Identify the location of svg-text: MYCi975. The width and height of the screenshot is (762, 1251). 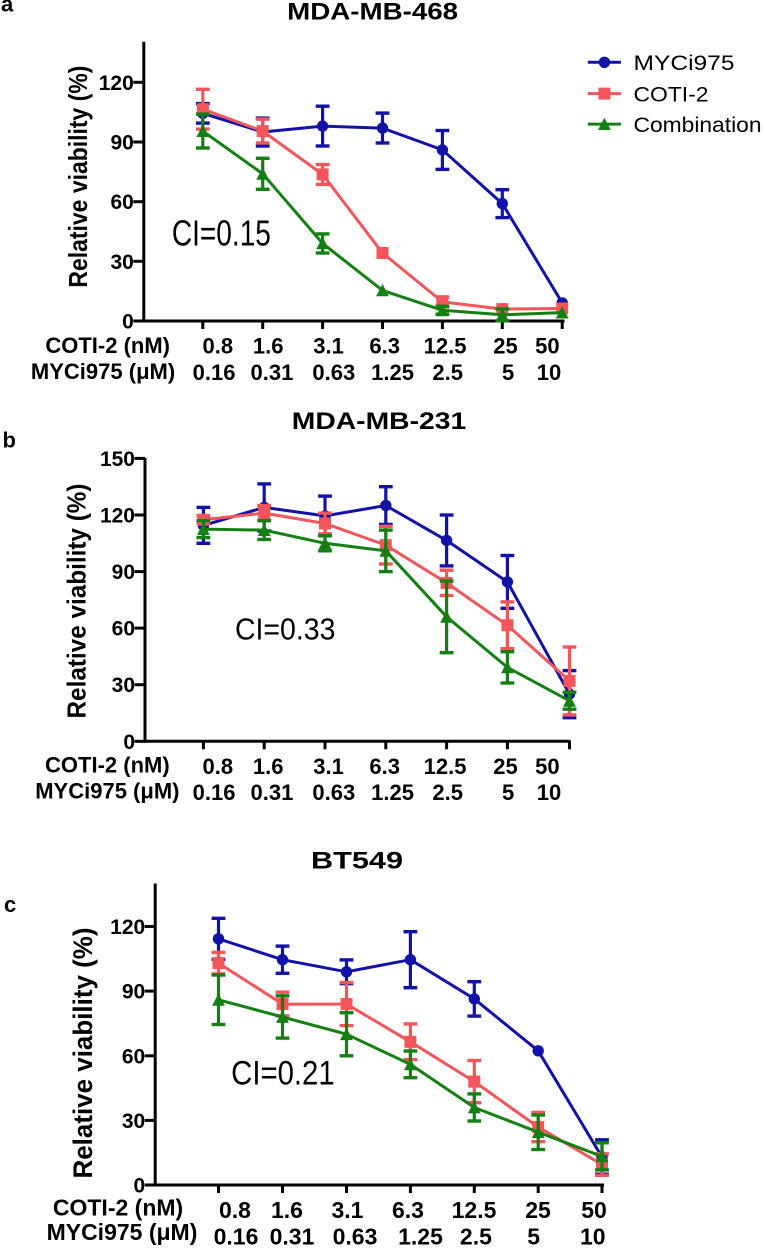
(684, 63).